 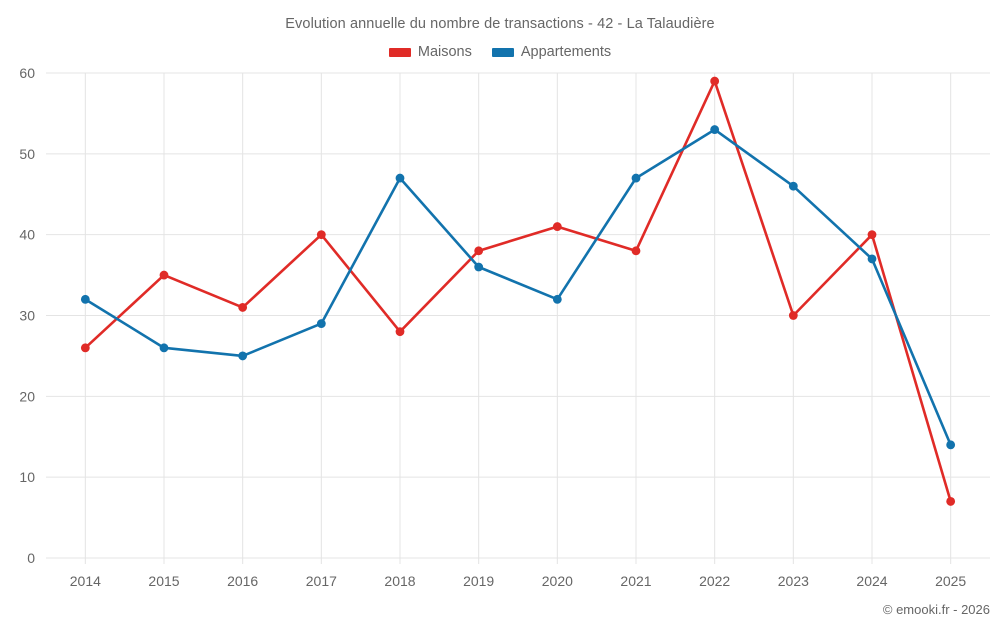 I want to click on legend-label-maisons: Maisons, so click(x=444, y=52).